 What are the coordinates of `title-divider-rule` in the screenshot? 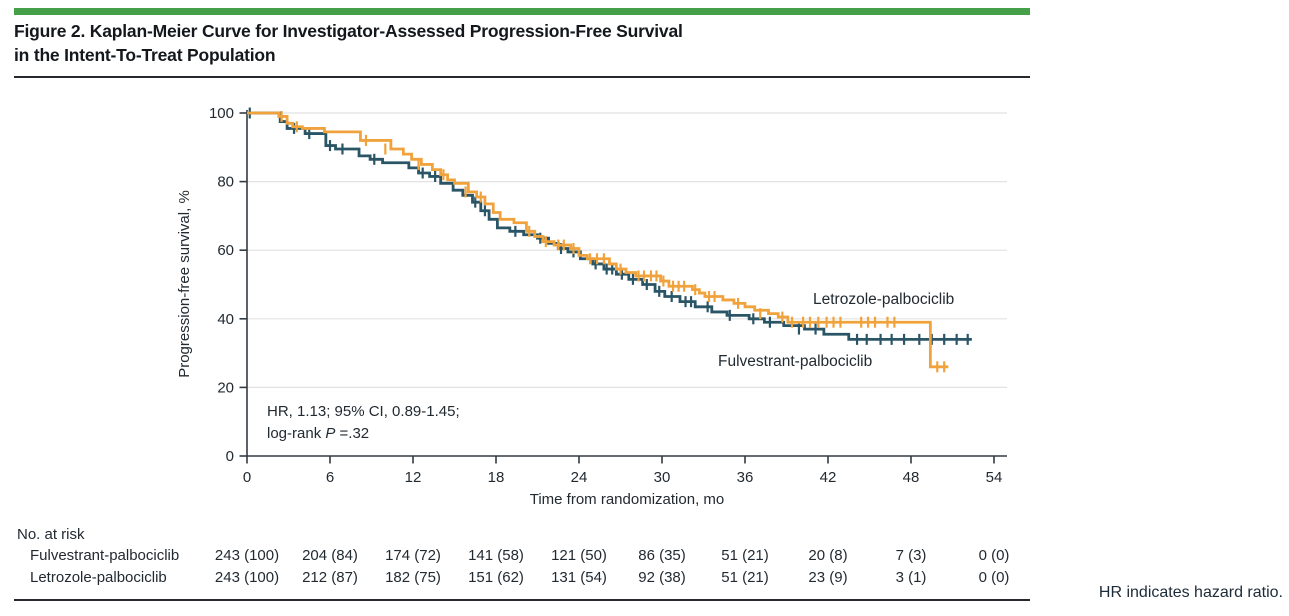 It's located at (522, 77).